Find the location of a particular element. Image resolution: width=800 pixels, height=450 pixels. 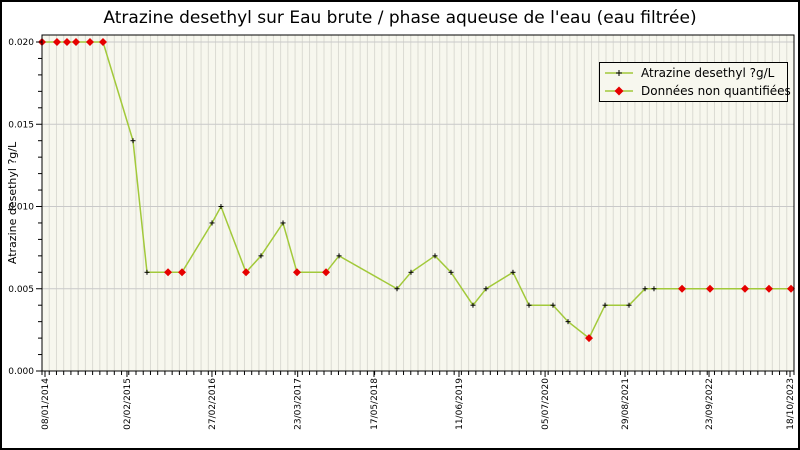

x-tick-label: 23/09/2022 is located at coordinates (710, 404).